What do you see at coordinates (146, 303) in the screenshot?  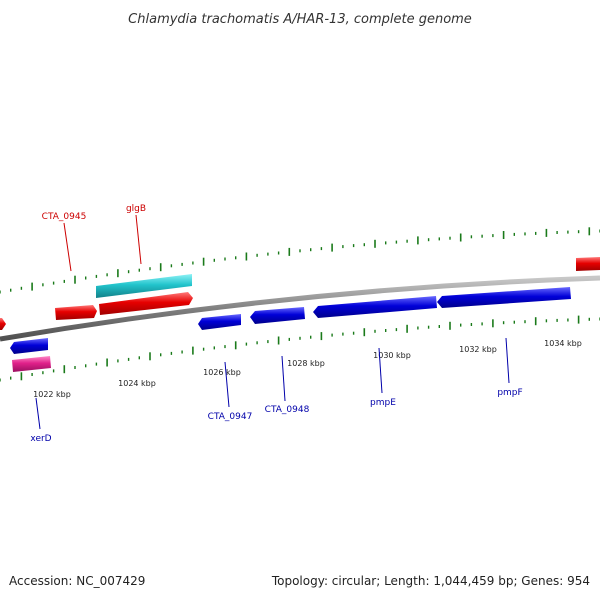 I see `gene-arrow-glgb` at bounding box center [146, 303].